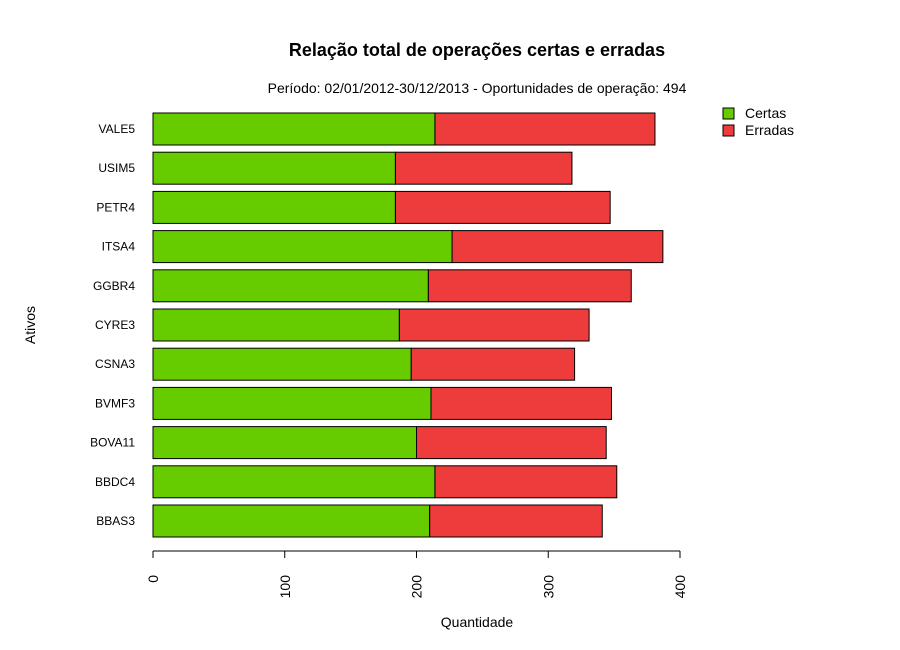 This screenshot has width=900, height=650. Describe the element at coordinates (526, 482) in the screenshot. I see `bar-bbdc4-erradas` at that location.